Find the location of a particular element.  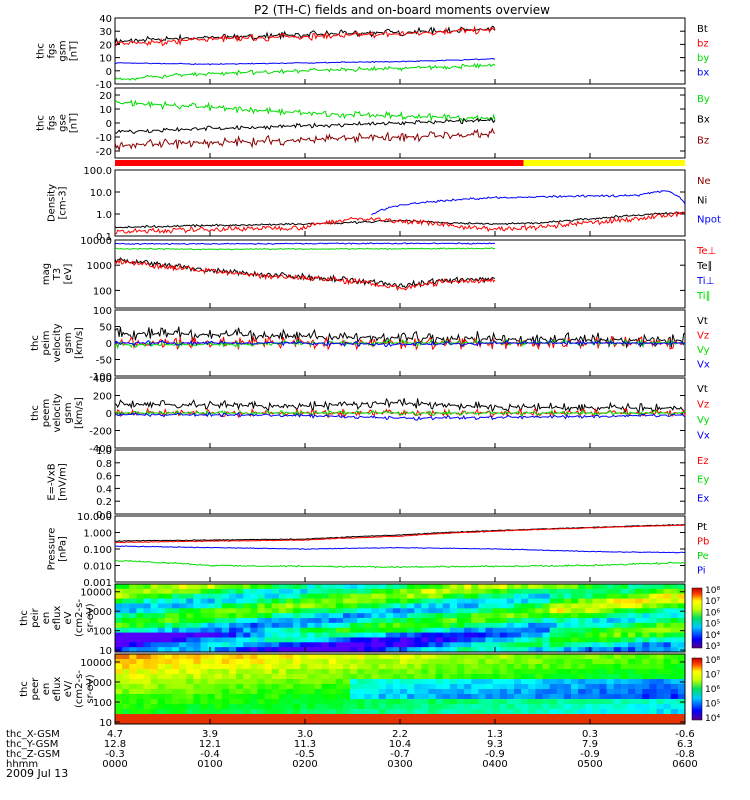

legend-entry: Ne is located at coordinates (704, 181).